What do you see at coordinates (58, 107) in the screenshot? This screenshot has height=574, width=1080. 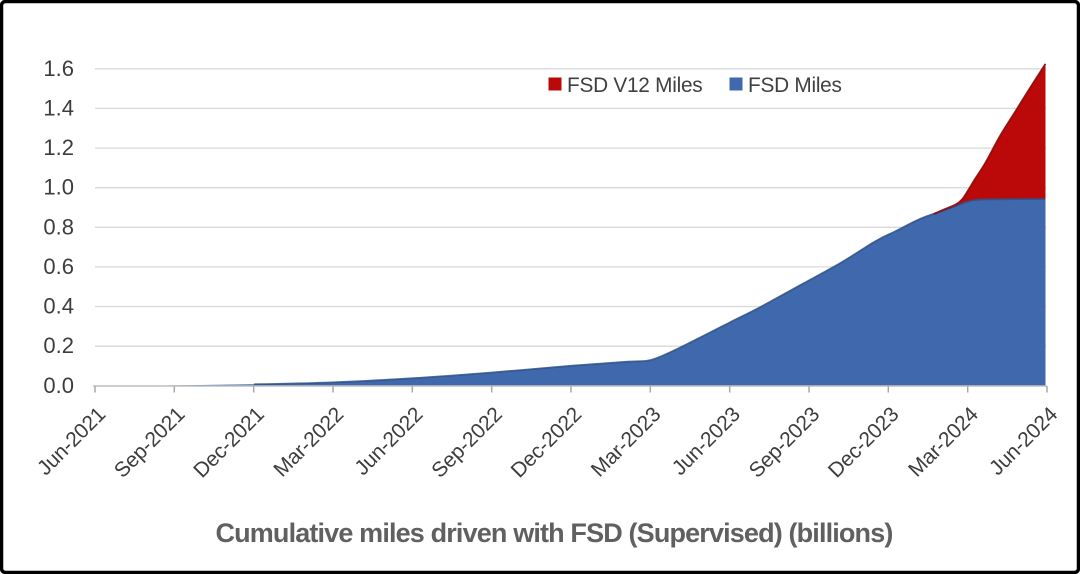 I see `svg-text: 1.4` at bounding box center [58, 107].